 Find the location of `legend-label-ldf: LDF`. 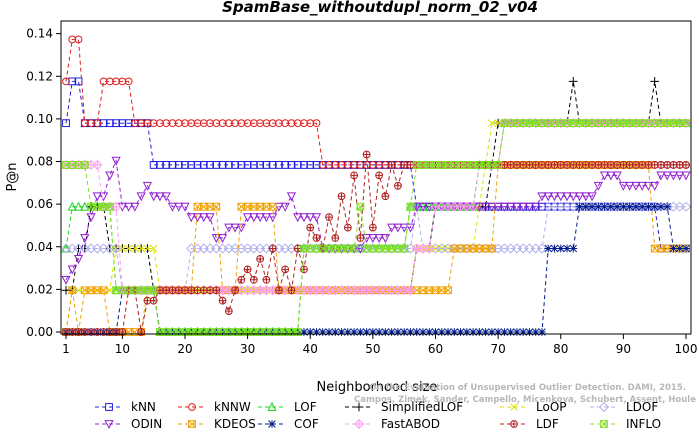

legend-label-ldf: LDF is located at coordinates (547, 424).